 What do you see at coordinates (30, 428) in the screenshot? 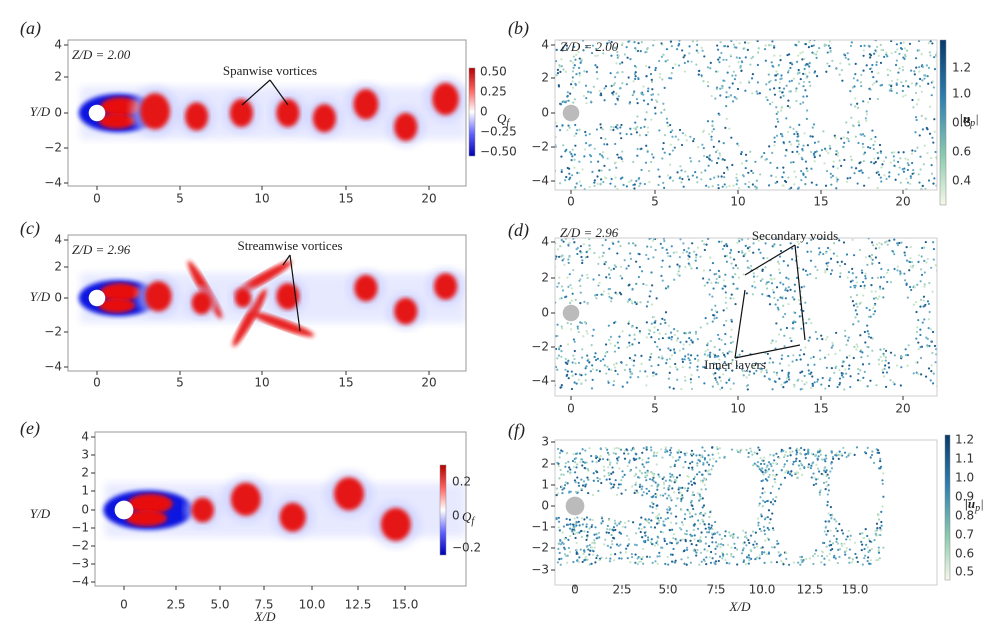
I see `panel-label: (e)` at bounding box center [30, 428].